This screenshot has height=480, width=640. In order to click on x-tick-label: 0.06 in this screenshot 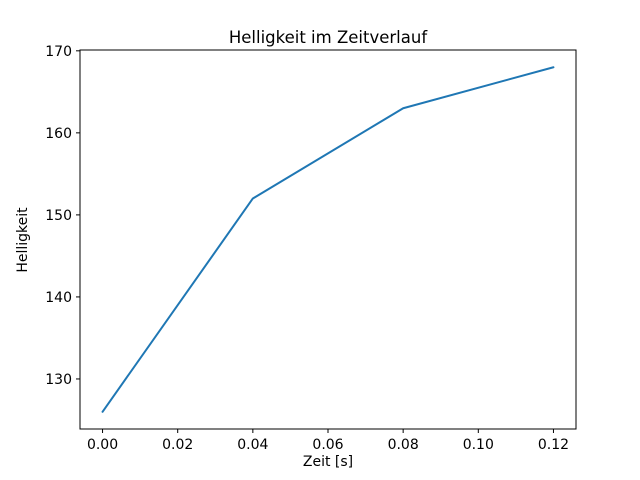, I will do `click(327, 445)`.